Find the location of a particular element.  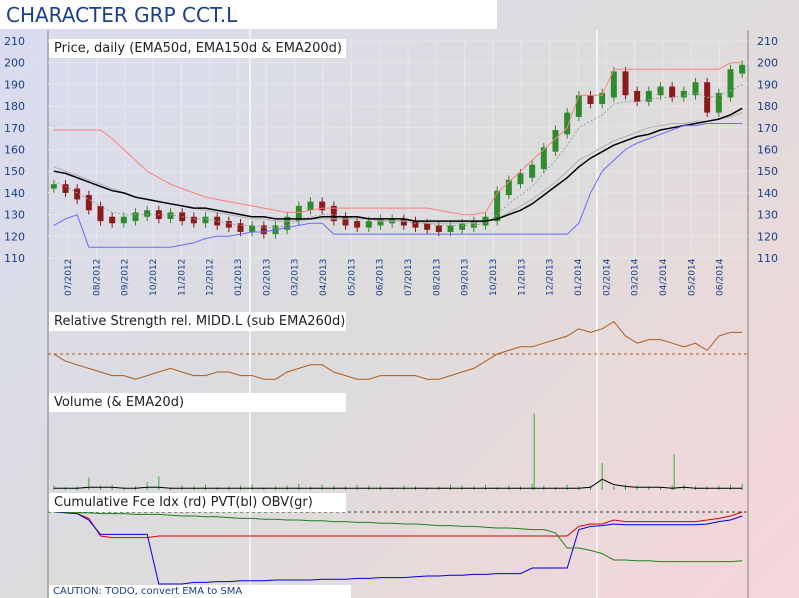

price-ytick-right: 180 is located at coordinates (767, 106).